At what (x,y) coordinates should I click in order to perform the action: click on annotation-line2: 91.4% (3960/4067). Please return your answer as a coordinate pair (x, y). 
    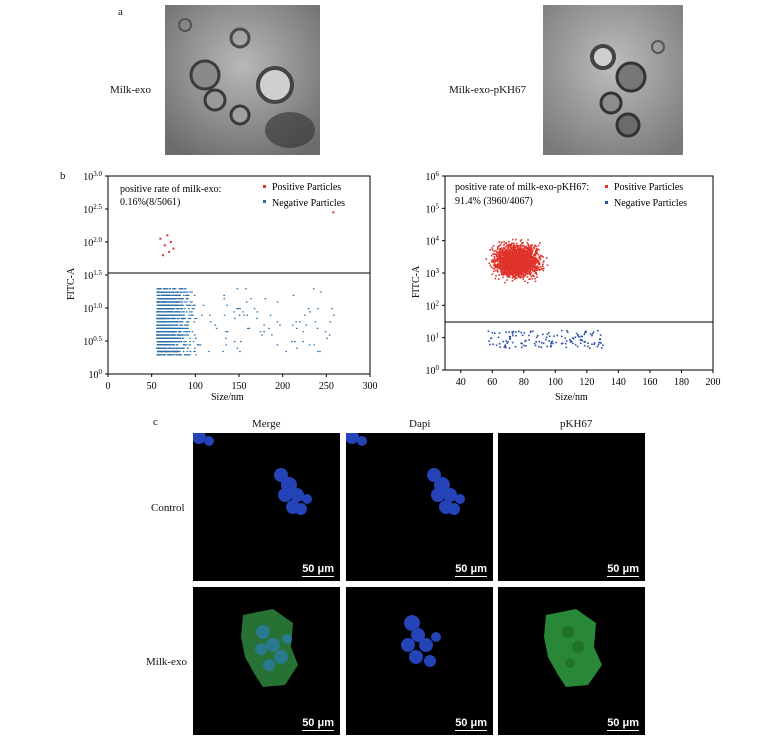
    Looking at the image, I should click on (494, 201).